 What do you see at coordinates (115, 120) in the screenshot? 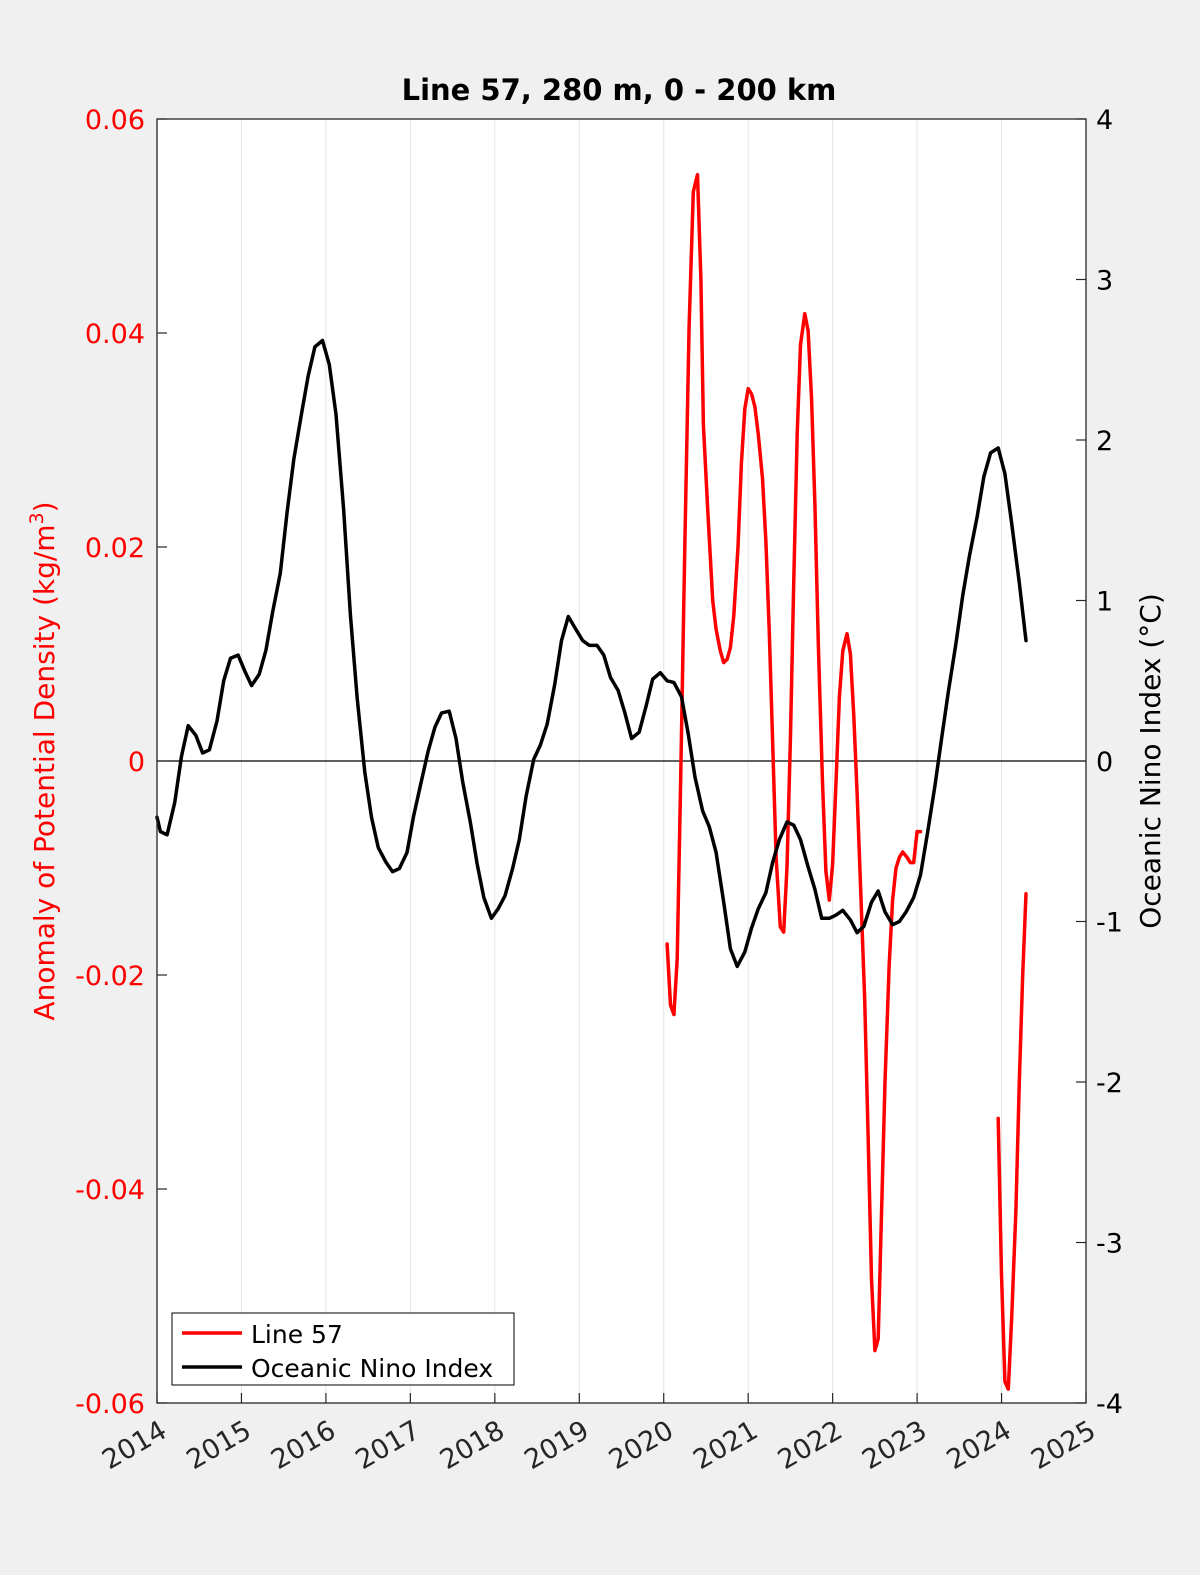
I see `left-tick-label: 0.06` at bounding box center [115, 120].